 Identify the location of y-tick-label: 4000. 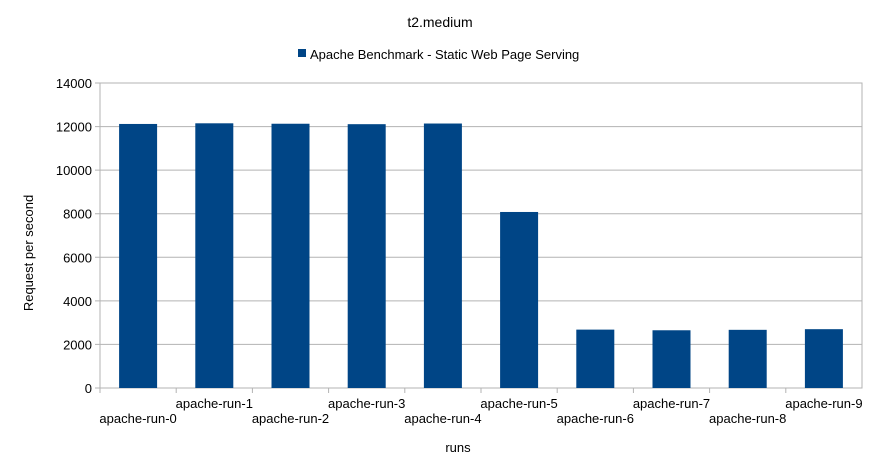
(77, 301).